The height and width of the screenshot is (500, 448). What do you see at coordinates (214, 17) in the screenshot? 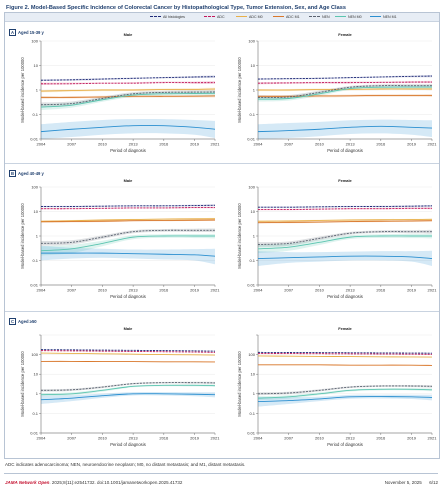
I see `legend-item-1: ADC` at bounding box center [214, 17].